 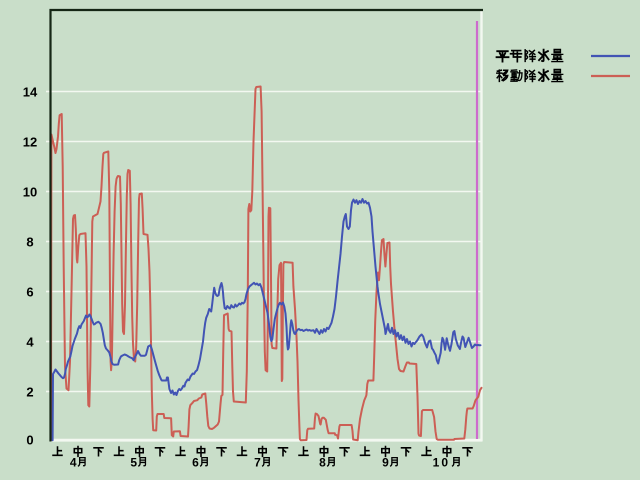 I want to click on svg-text: 12, so click(x=30, y=142).